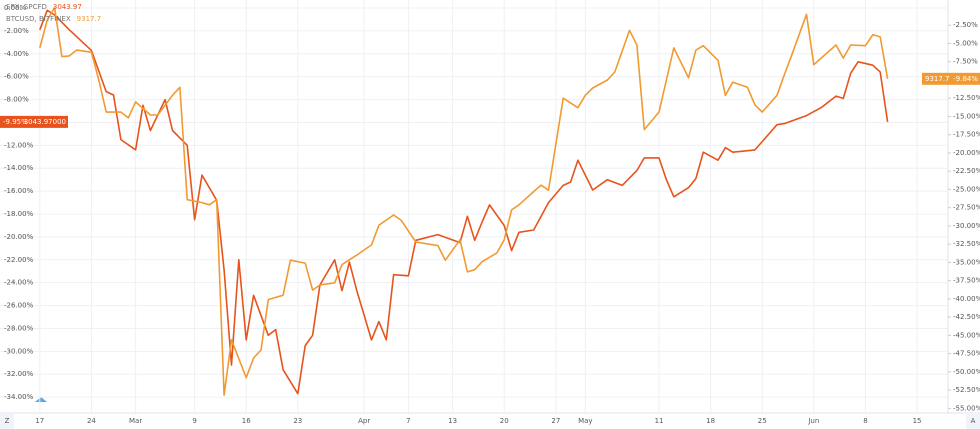  I want to click on y-tick-label: 0.00%, so click(15, 8).